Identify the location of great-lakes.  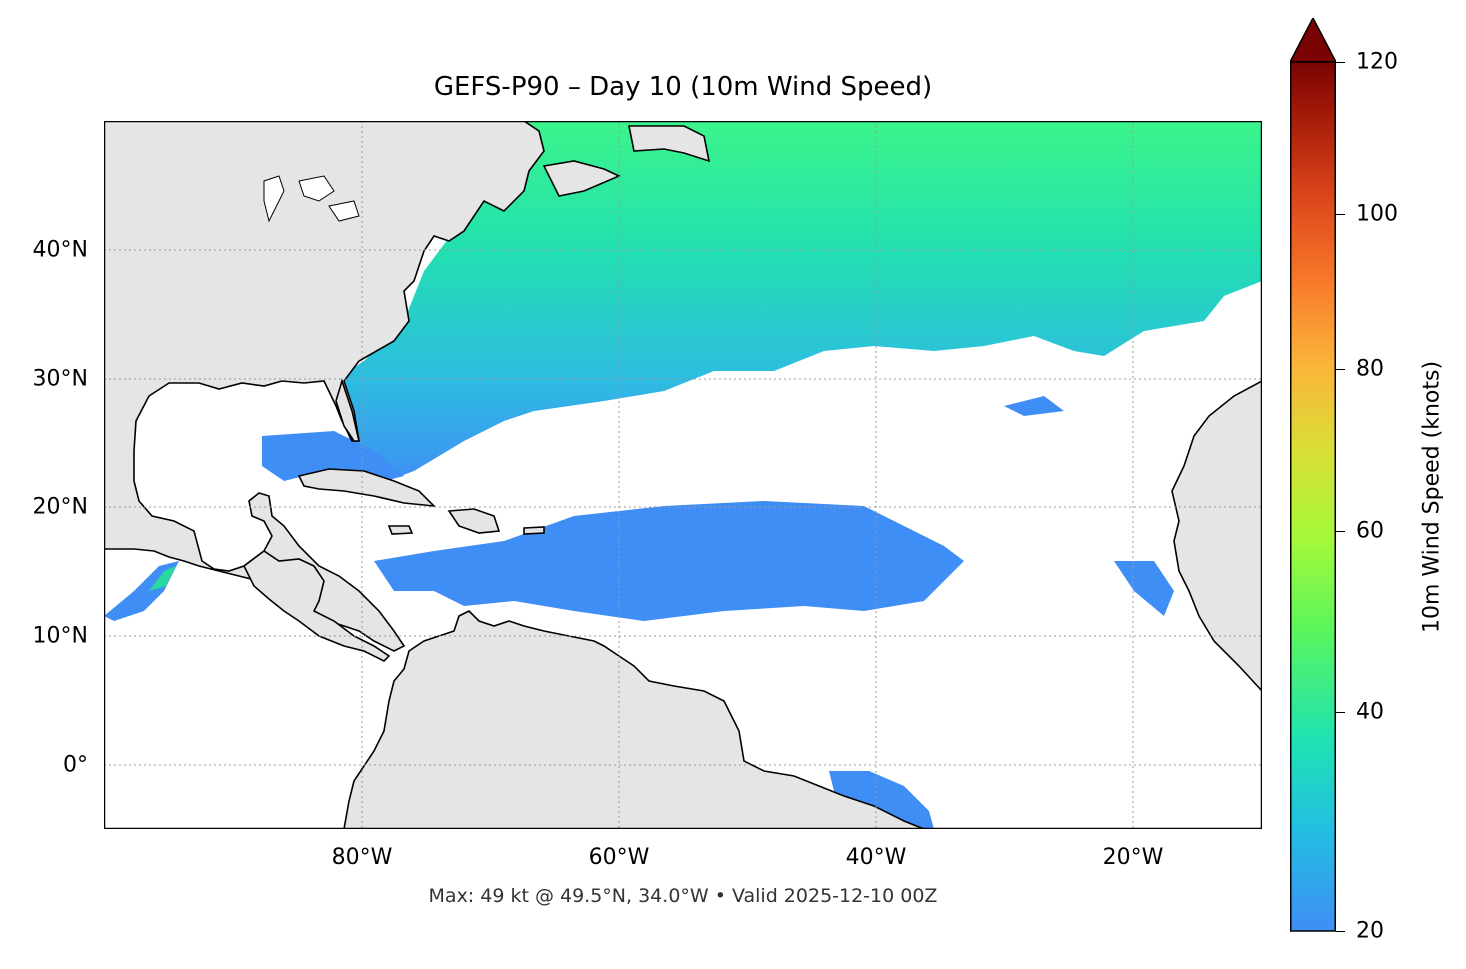
(311, 199).